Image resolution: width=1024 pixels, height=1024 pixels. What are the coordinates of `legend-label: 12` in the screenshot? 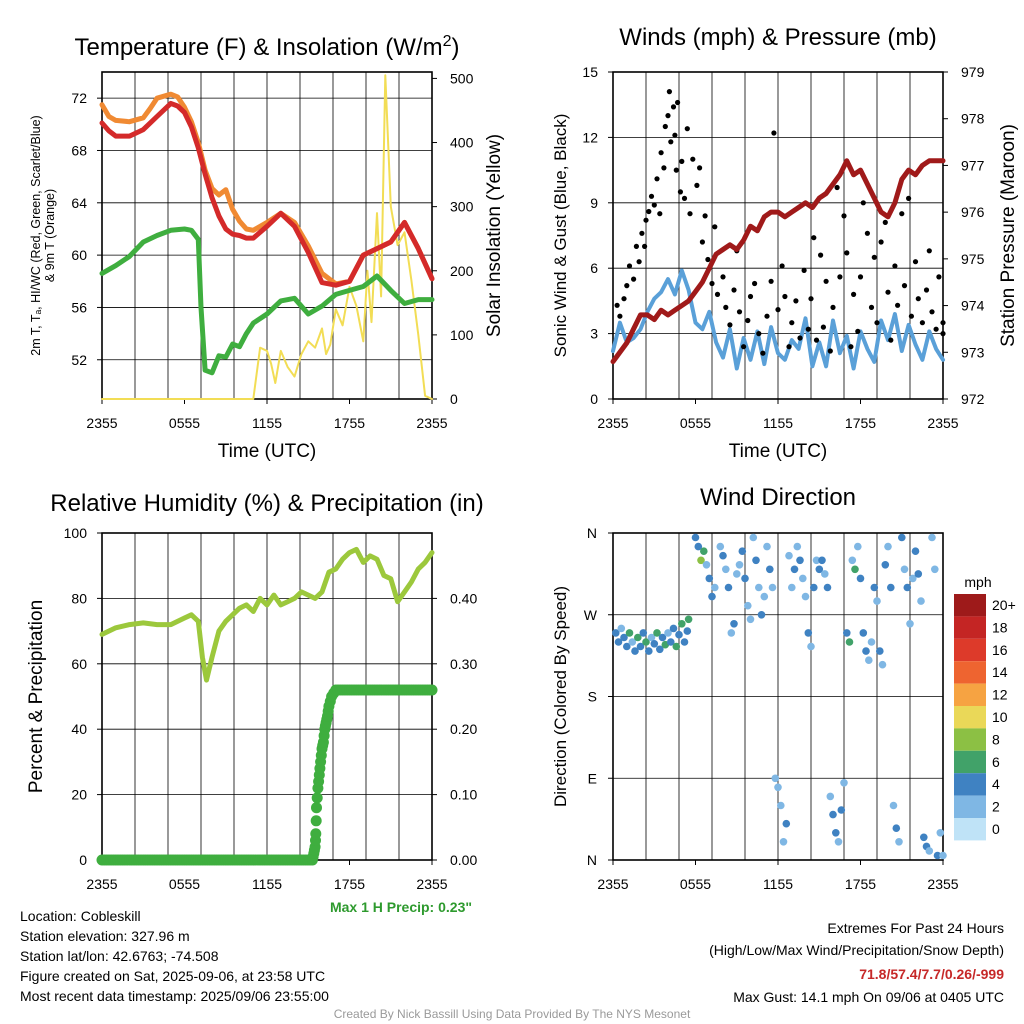 It's located at (1000, 695).